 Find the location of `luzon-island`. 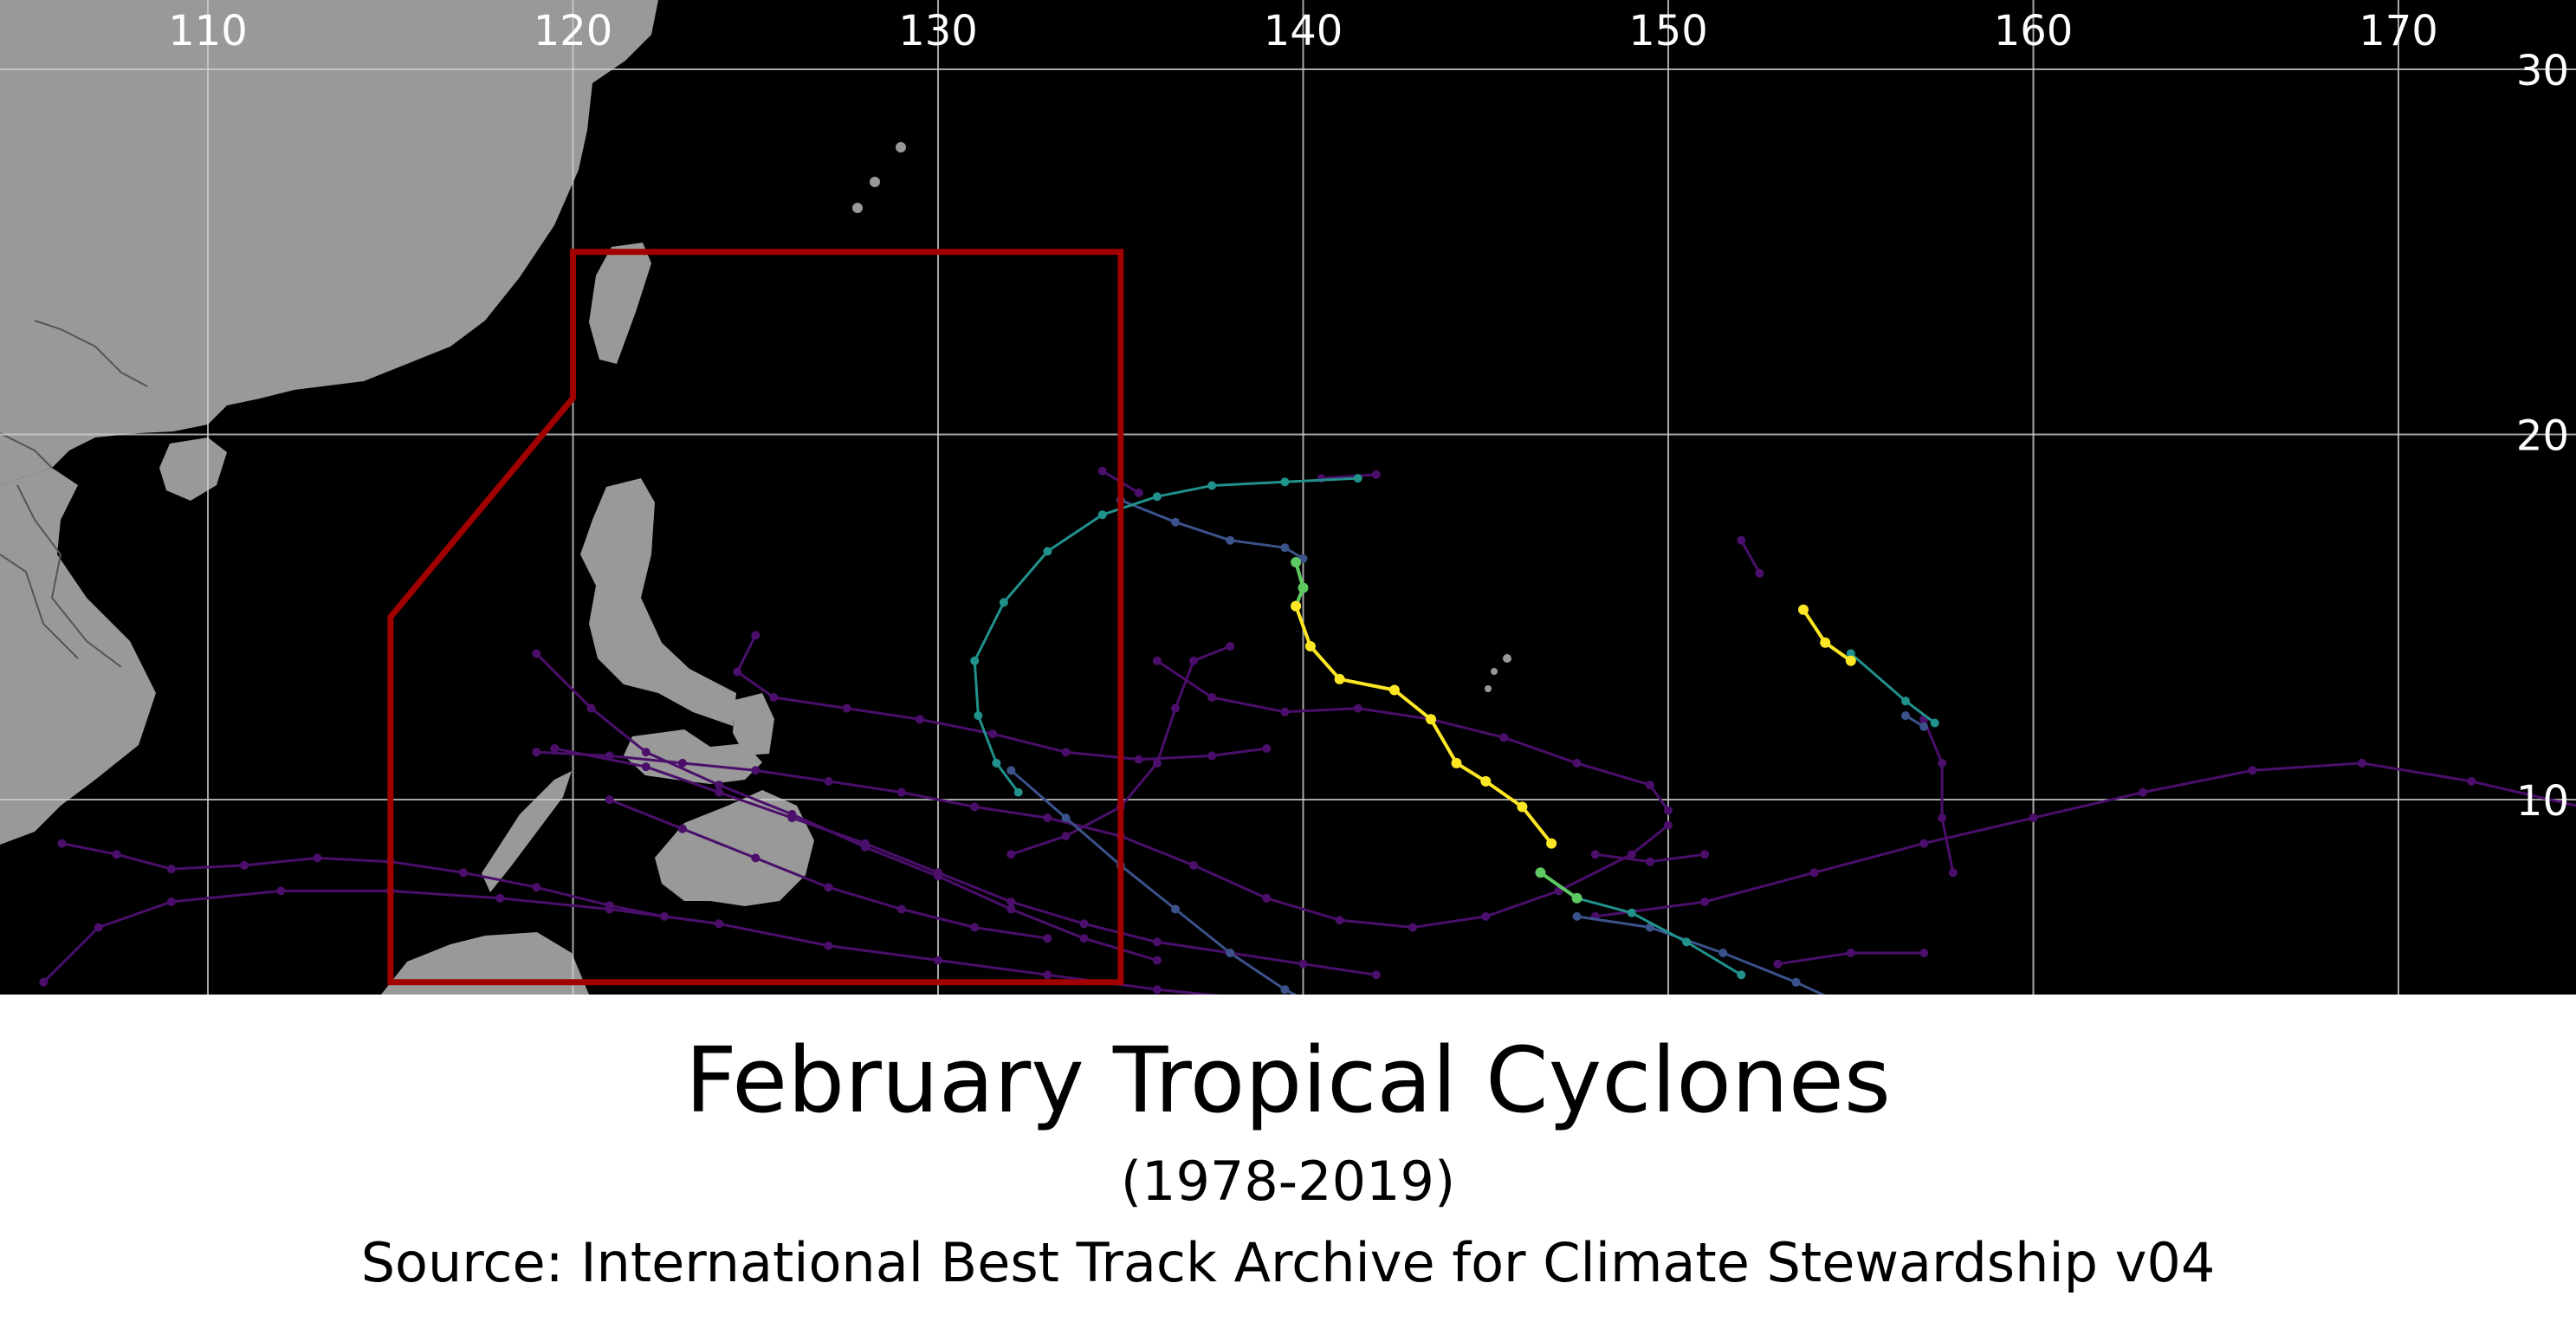

luzon-island is located at coordinates (658, 602).